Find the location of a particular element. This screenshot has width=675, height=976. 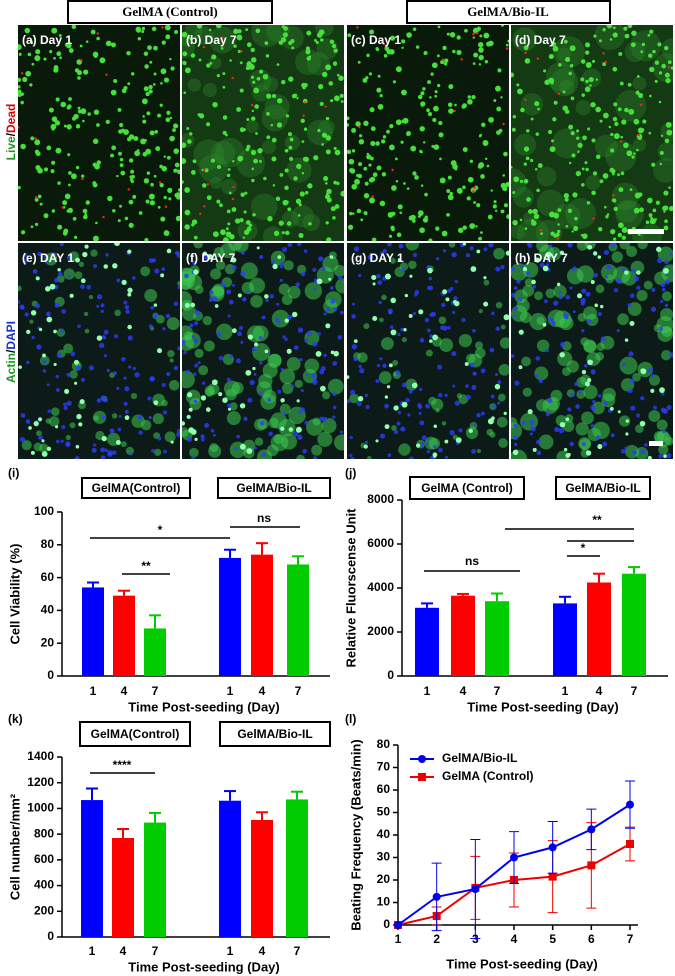

y-tick-label: 4000 is located at coordinates (380, 587).